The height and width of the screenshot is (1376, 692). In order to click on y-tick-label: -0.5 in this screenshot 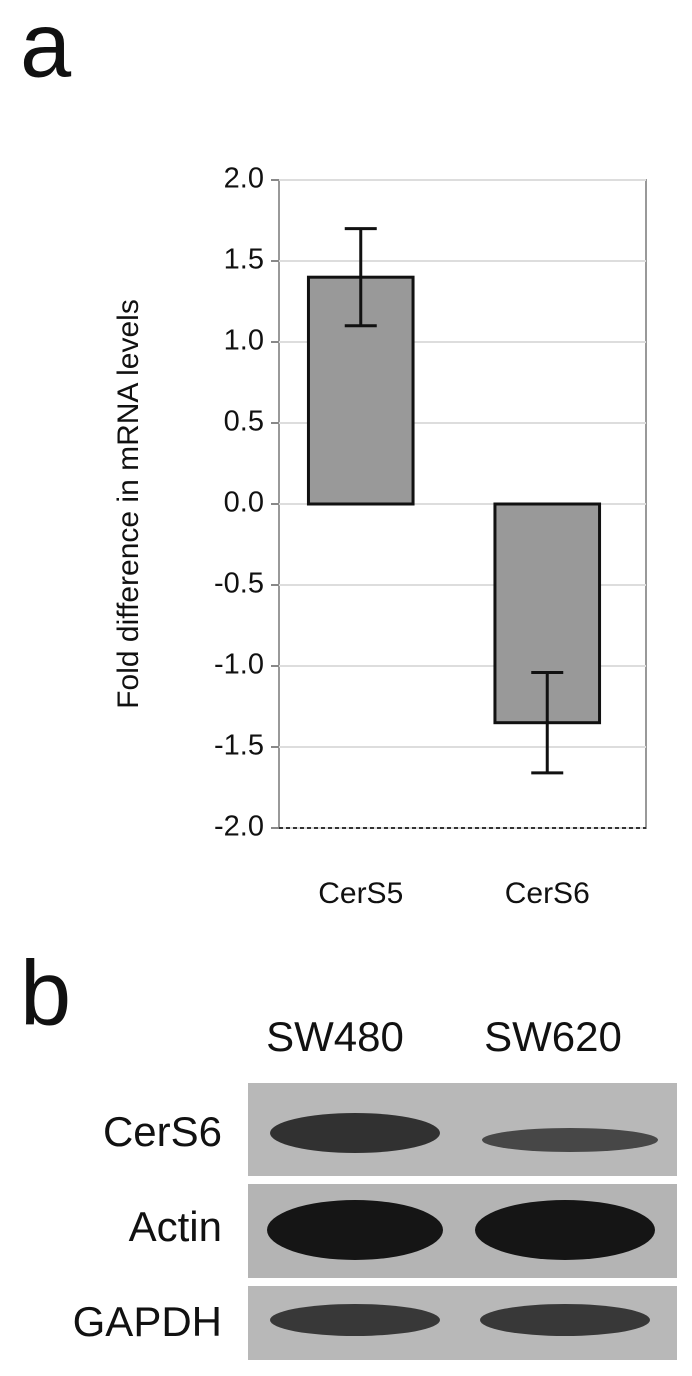, I will do `click(239, 584)`.